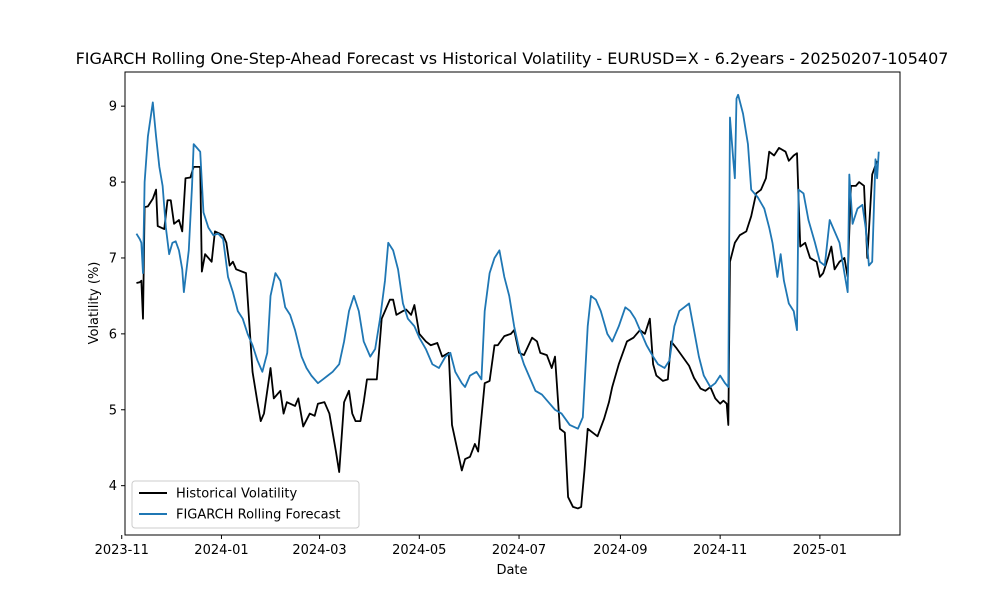 The height and width of the screenshot is (600, 1000). Describe the element at coordinates (319, 550) in the screenshot. I see `x-tick-label: 2024-03` at that location.